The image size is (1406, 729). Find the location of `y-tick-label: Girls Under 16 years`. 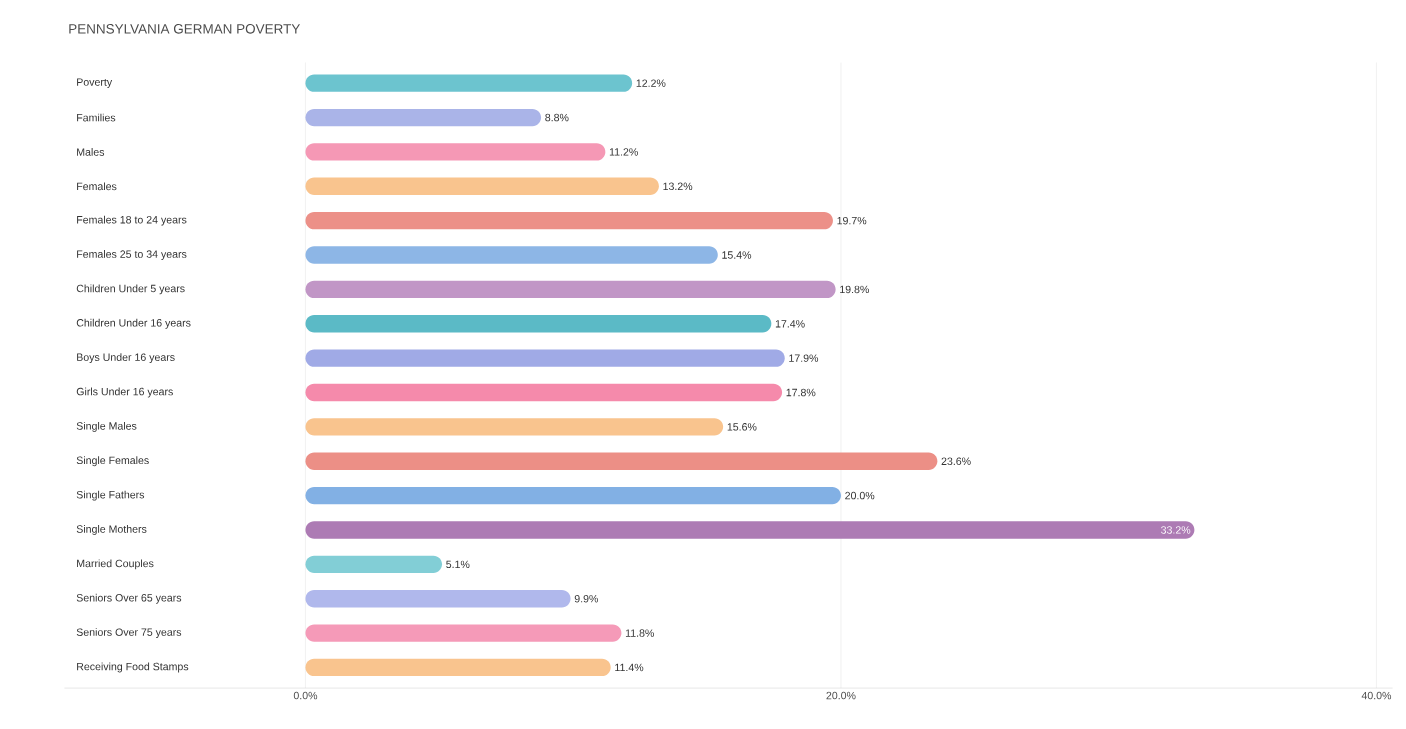

y-tick-label: Girls Under 16 years is located at coordinates (124, 392).